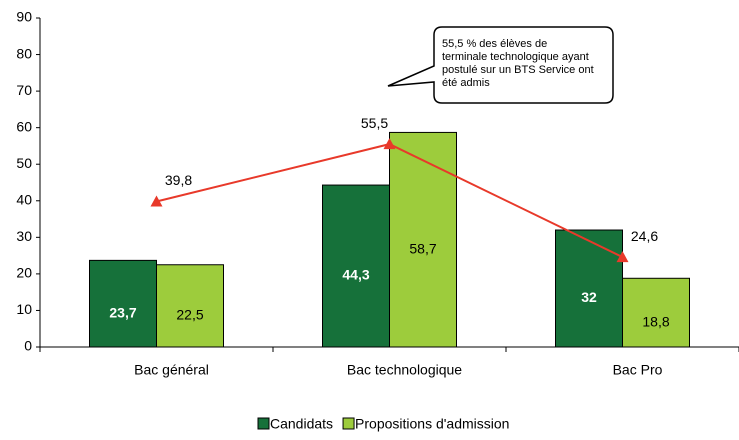  I want to click on annotation: 55,5 % des élèves de, so click(494, 44).